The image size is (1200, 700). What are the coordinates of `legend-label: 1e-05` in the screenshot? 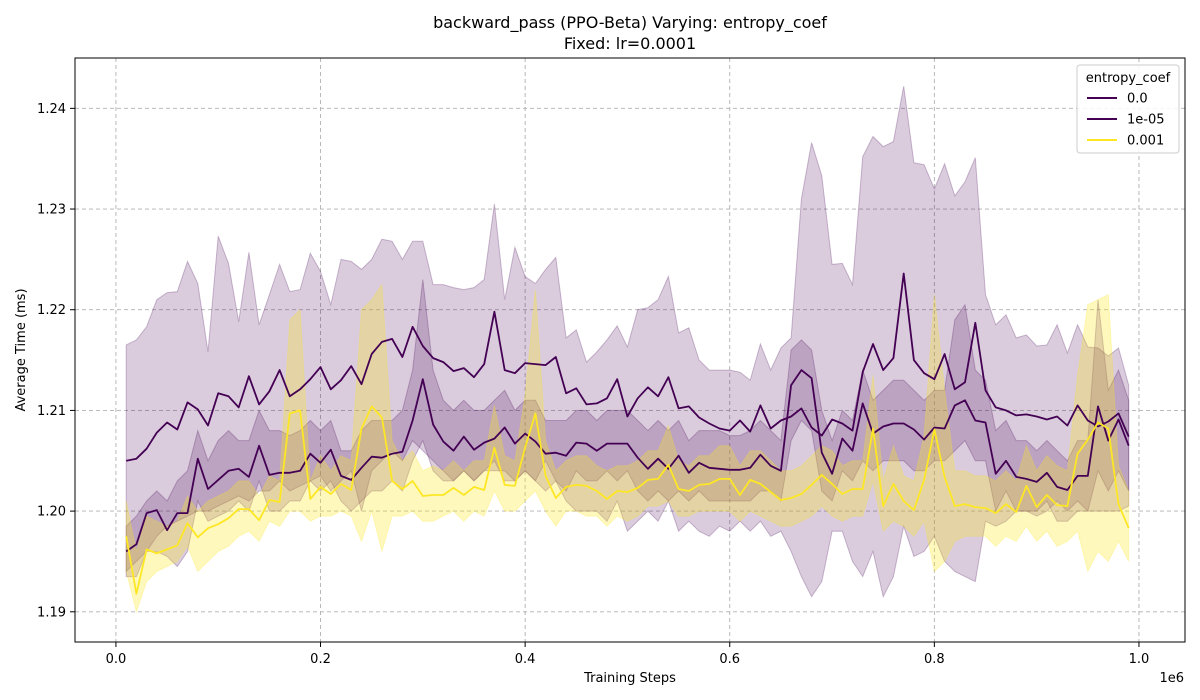 It's located at (1146, 120).